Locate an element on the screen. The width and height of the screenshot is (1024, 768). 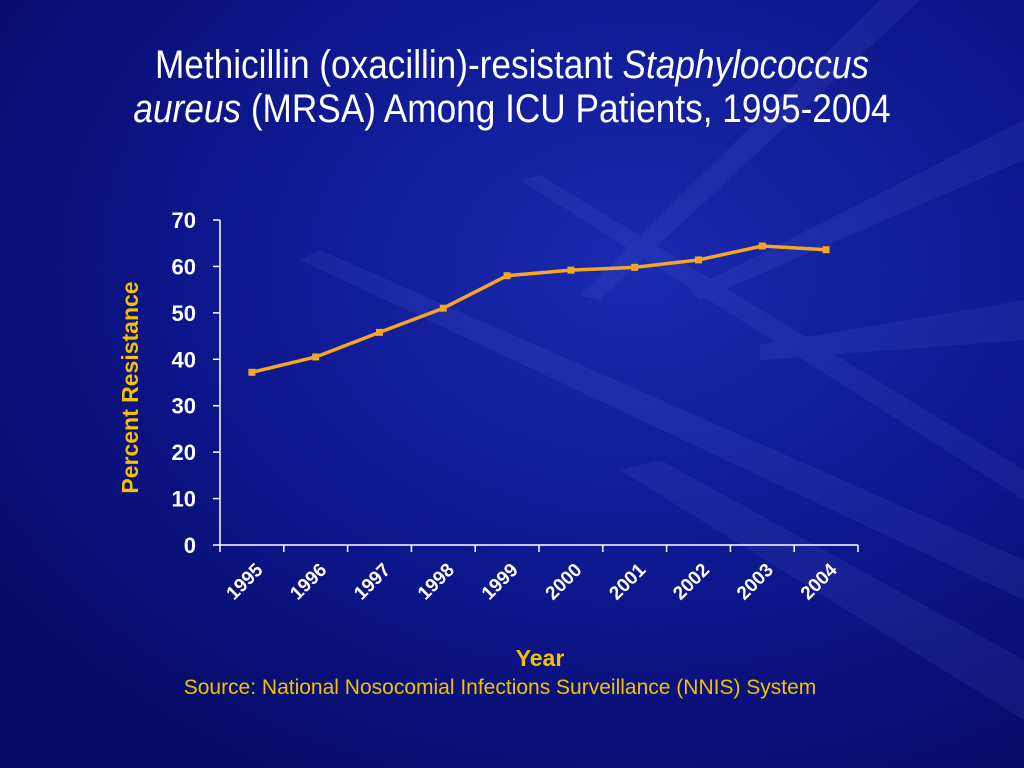
data-point-markers is located at coordinates (539, 309).